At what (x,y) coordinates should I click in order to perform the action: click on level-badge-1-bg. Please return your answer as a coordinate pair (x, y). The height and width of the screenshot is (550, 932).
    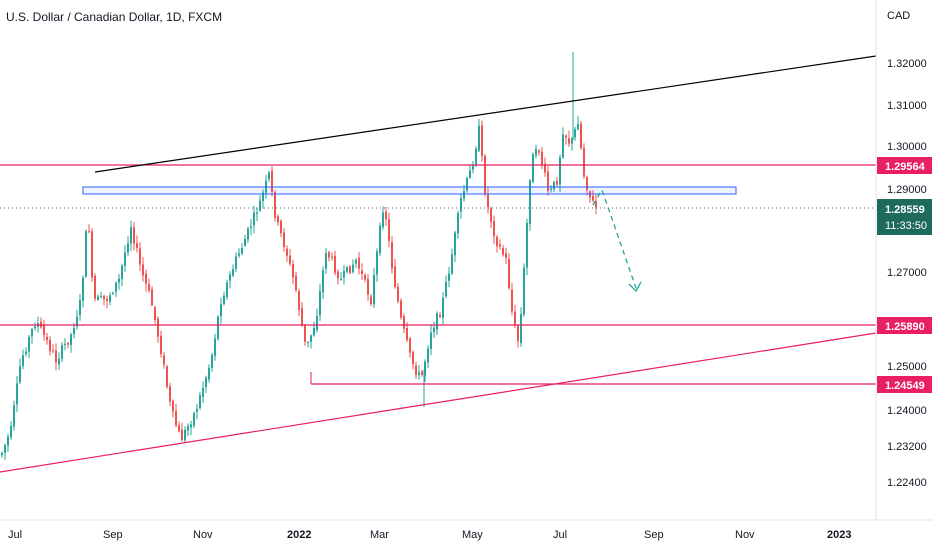
    Looking at the image, I should click on (904, 165).